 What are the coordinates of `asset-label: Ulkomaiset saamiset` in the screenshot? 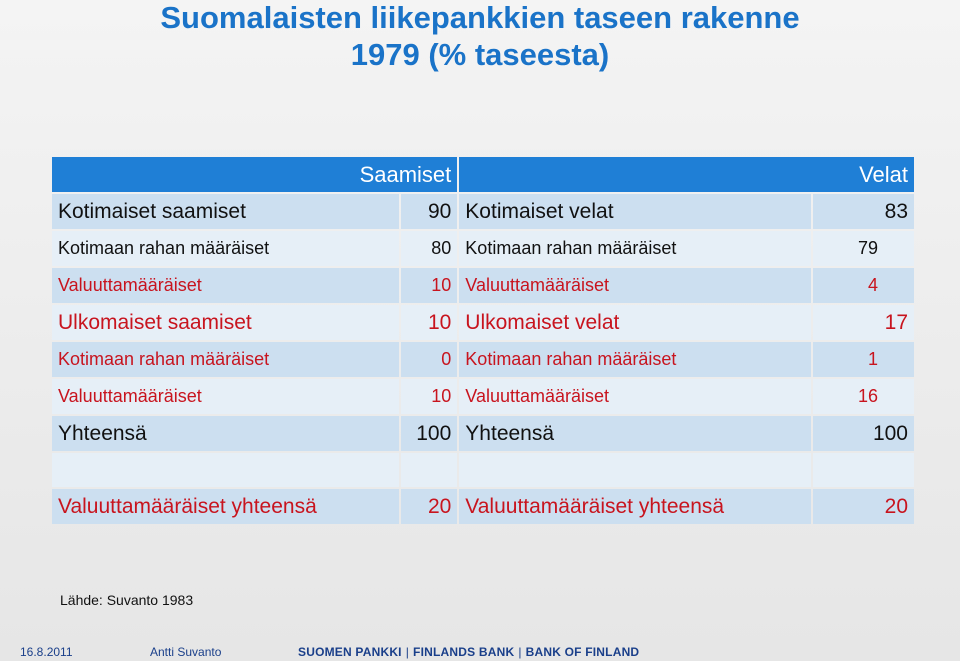 It's located at (225, 322).